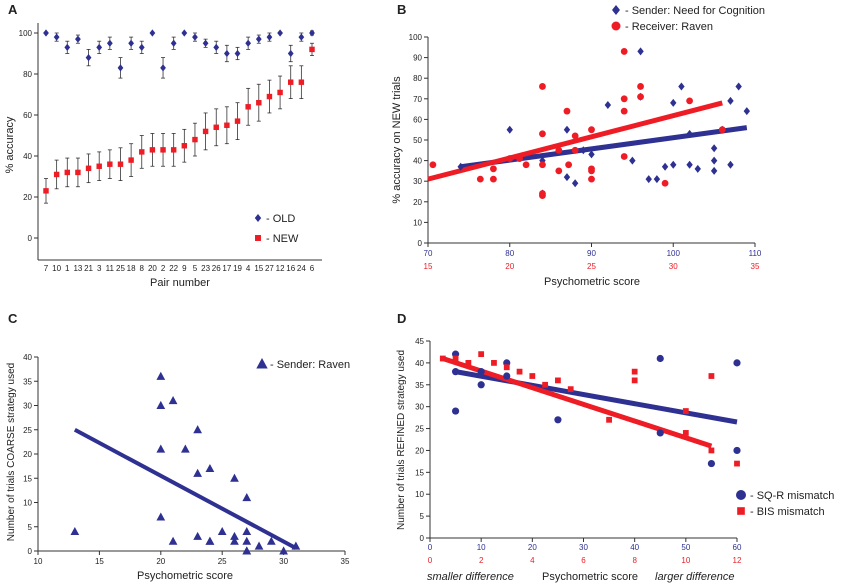 Image resolution: width=843 pixels, height=586 pixels. Describe the element at coordinates (401, 9) in the screenshot. I see `panel-letter-b: B` at that location.